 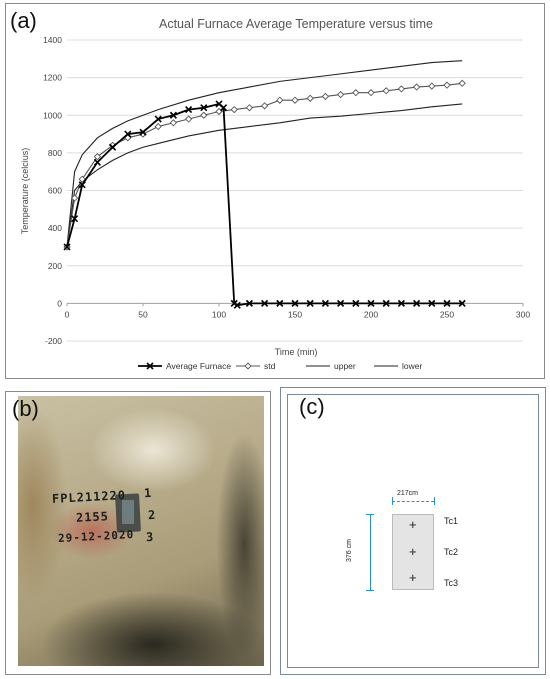 What do you see at coordinates (128, 512) in the screenshot?
I see `stamp-inner-mark` at bounding box center [128, 512].